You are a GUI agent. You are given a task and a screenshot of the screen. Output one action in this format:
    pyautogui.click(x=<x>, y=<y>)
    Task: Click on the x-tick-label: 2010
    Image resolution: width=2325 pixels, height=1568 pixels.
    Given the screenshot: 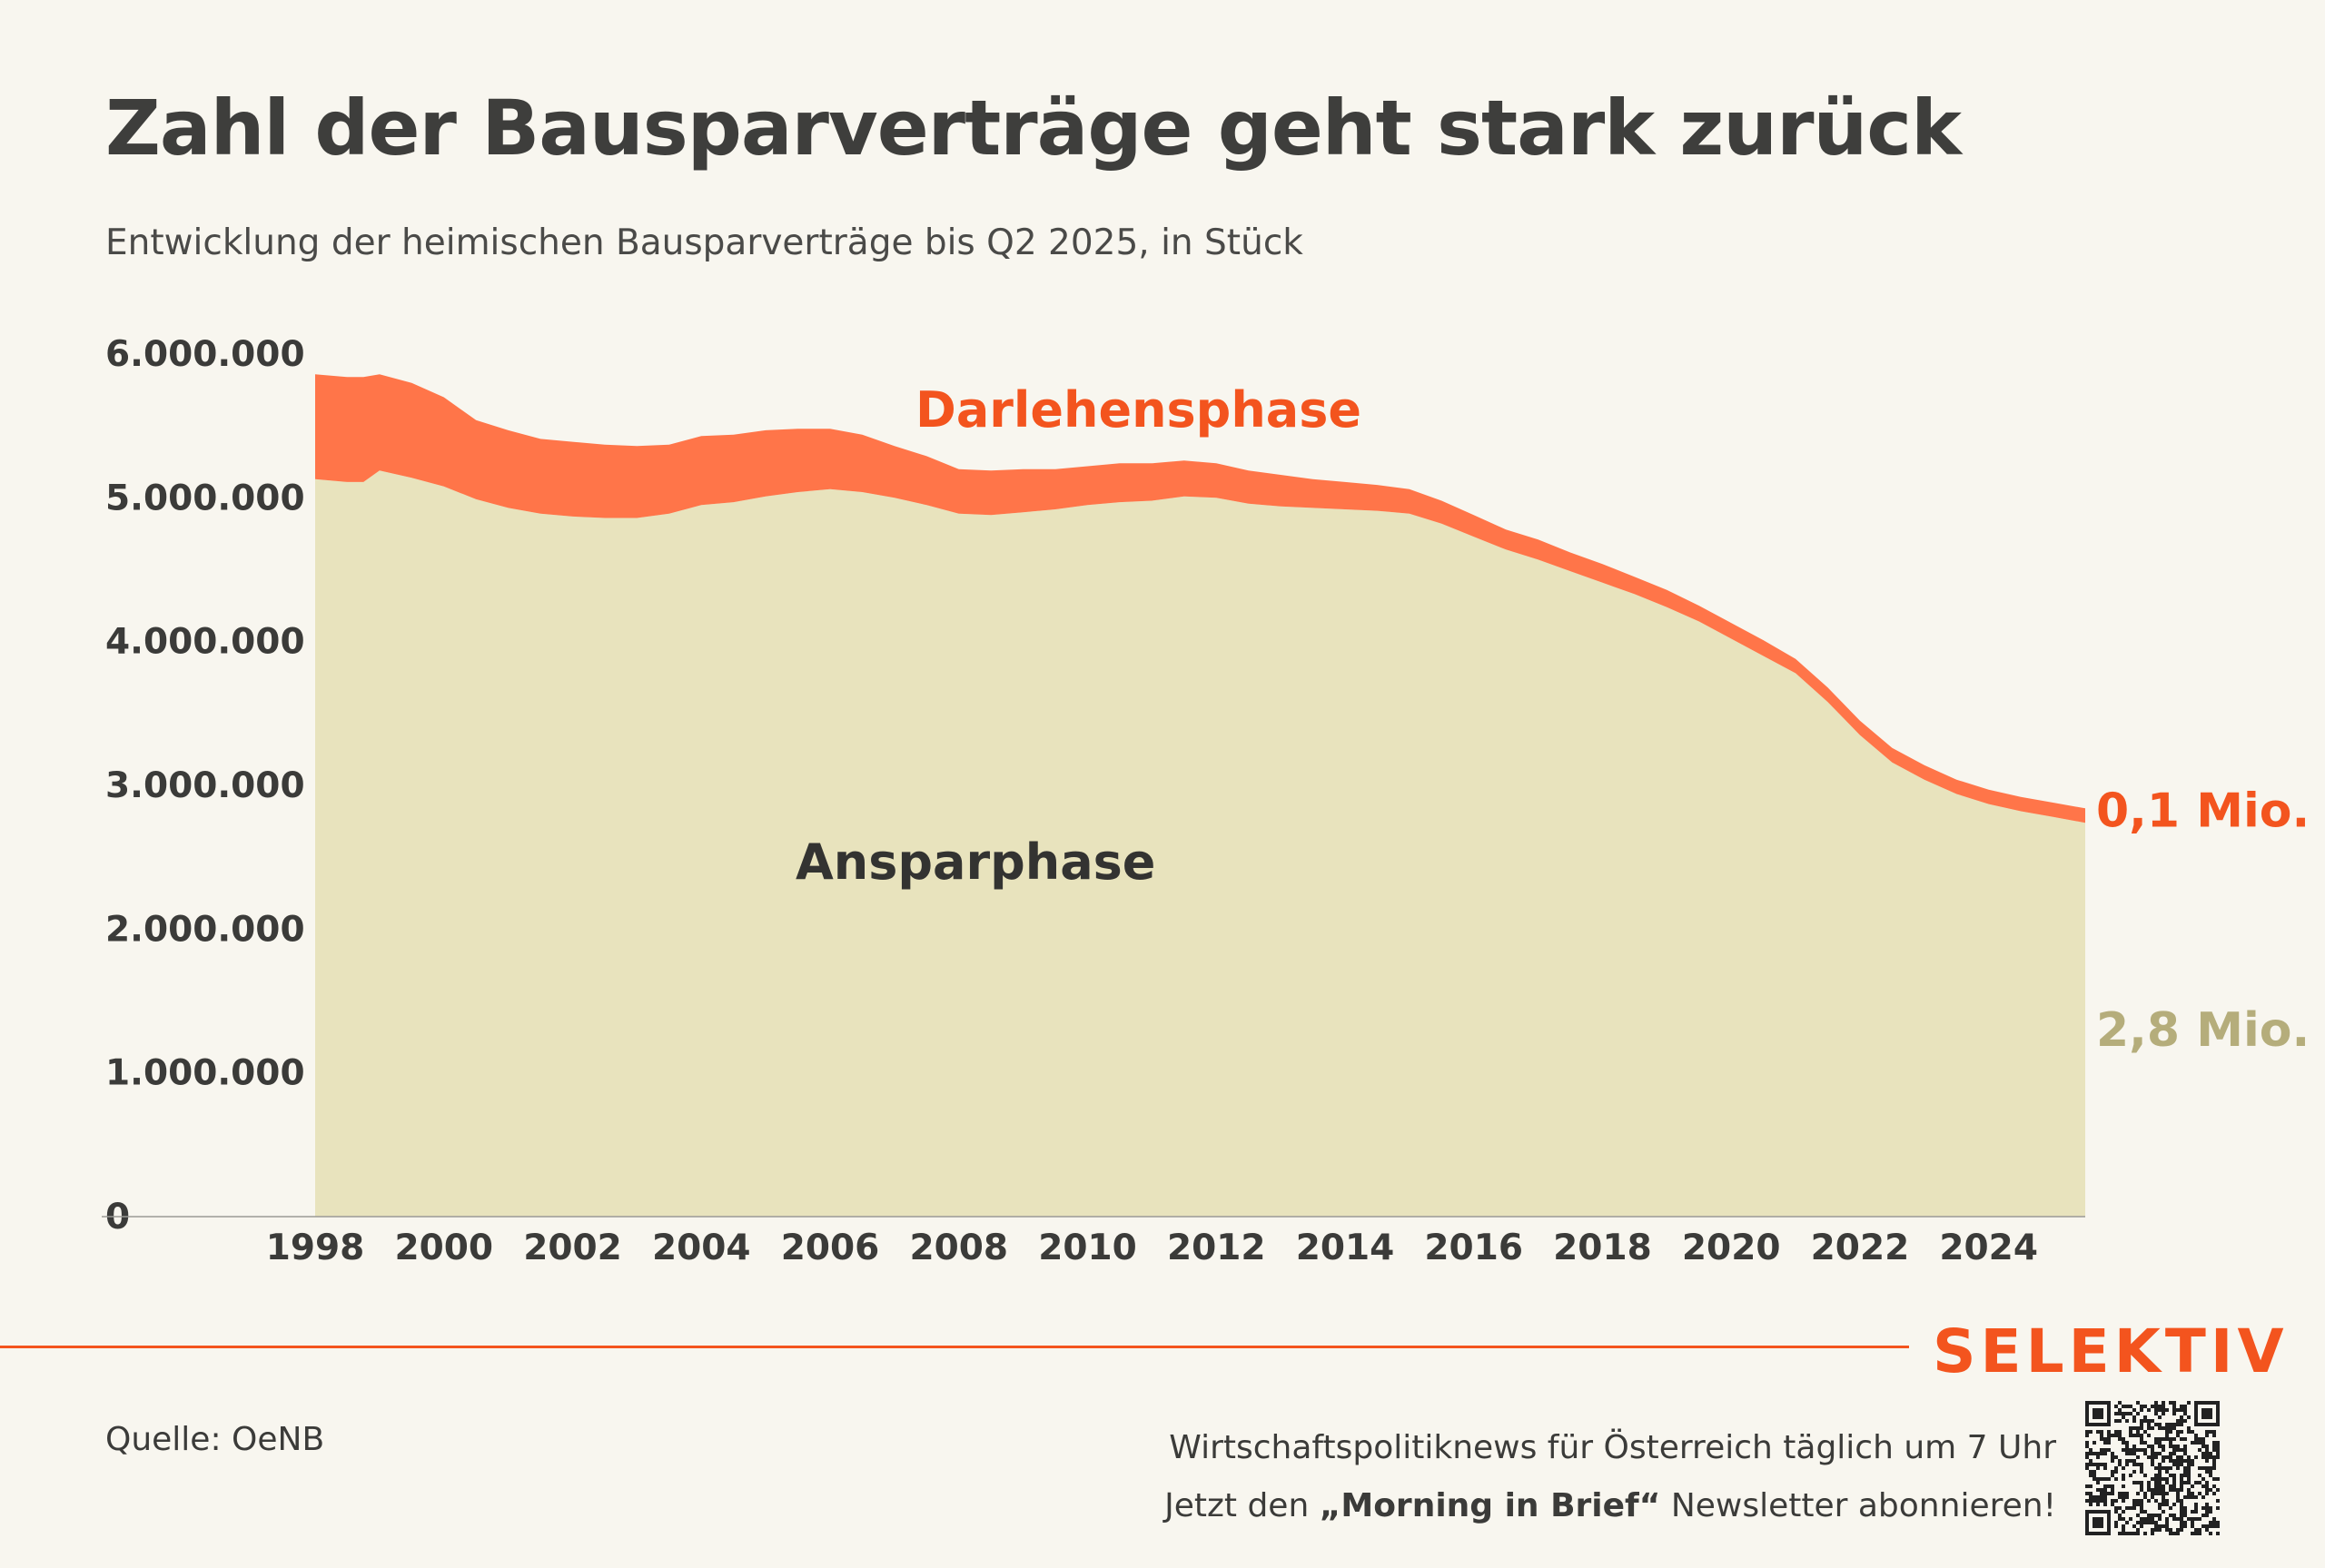 What is the action you would take?
    pyautogui.click(x=1087, y=1248)
    